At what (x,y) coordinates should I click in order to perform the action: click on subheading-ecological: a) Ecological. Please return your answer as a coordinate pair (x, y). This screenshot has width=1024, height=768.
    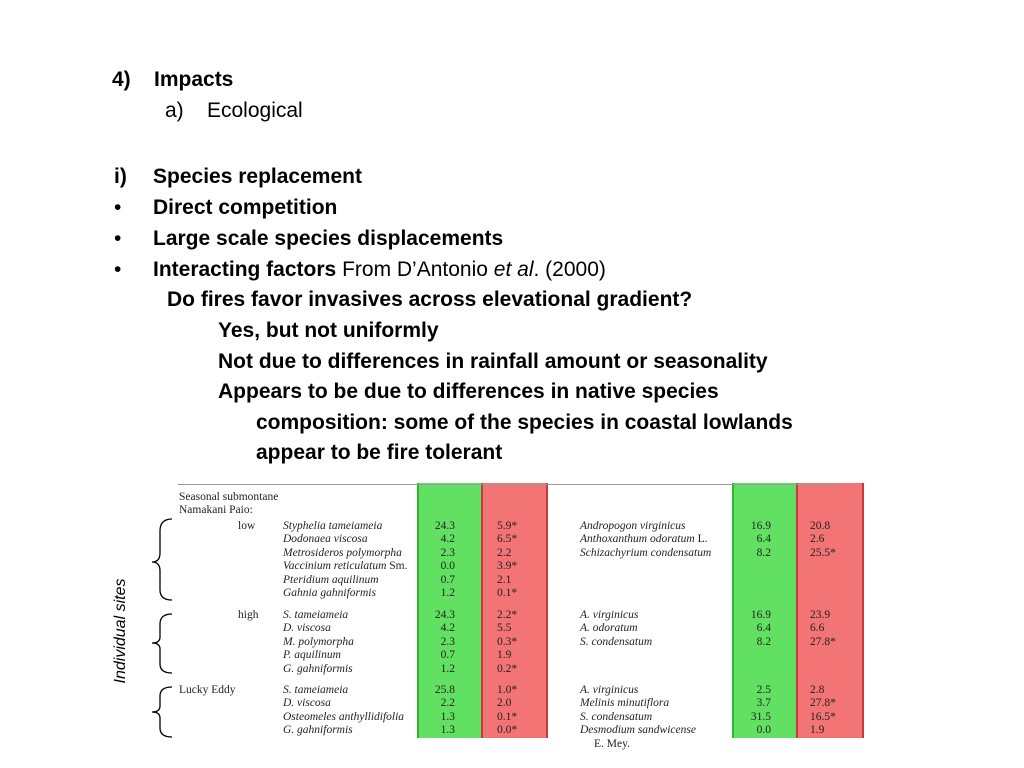
    Looking at the image, I should click on (234, 111).